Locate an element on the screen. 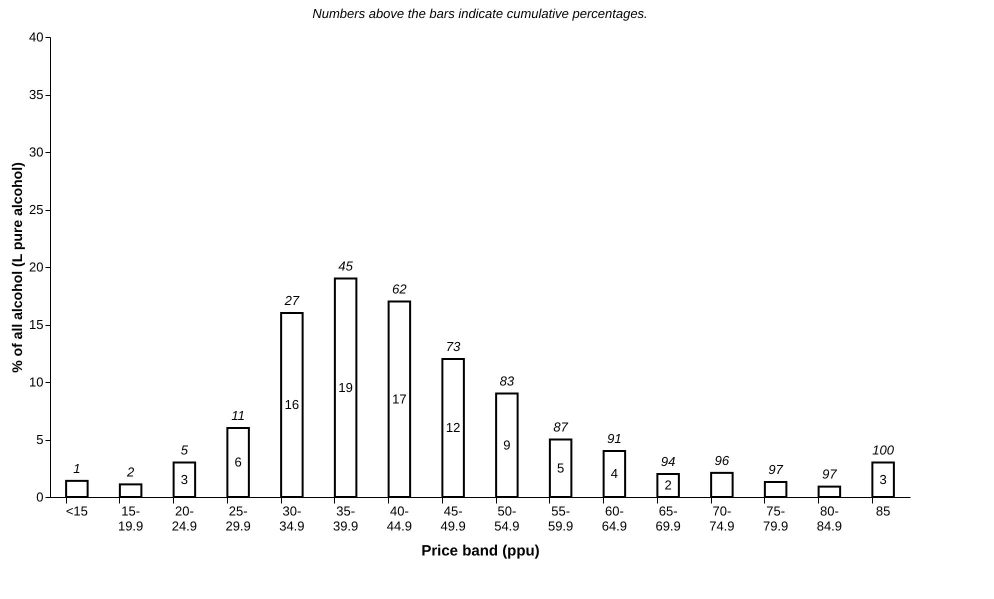 The height and width of the screenshot is (599, 994). annotation: 11 is located at coordinates (238, 415).